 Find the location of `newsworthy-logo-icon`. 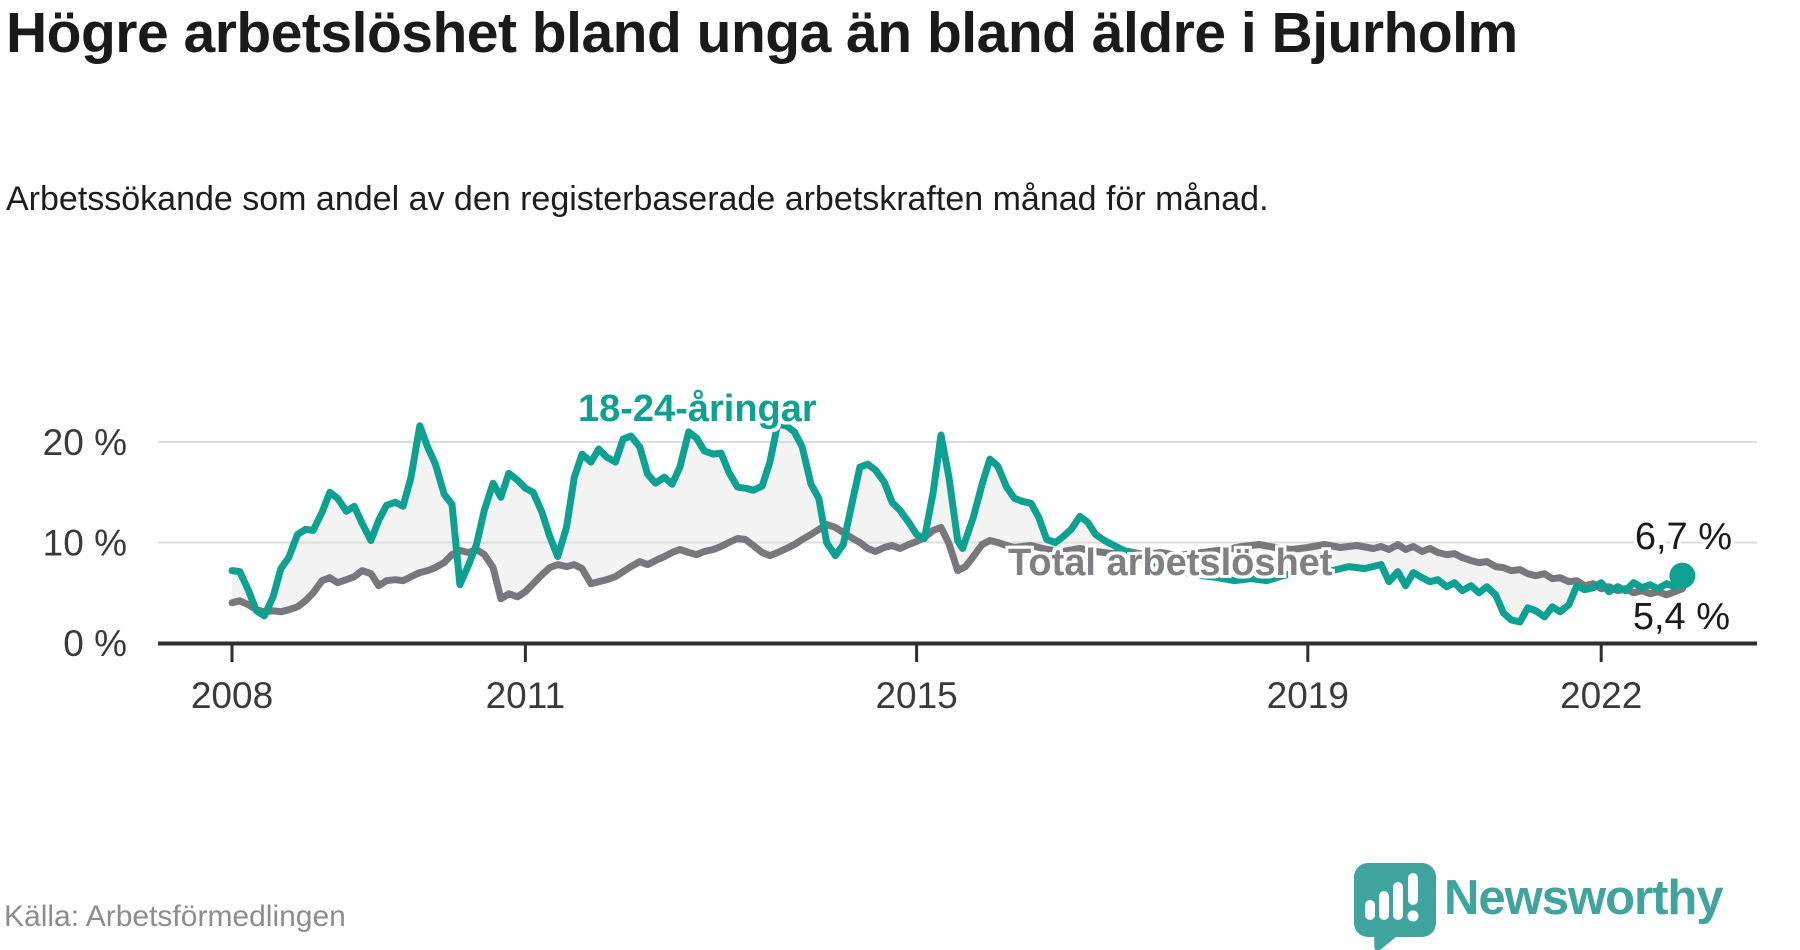

newsworthy-logo-icon is located at coordinates (1395, 906).